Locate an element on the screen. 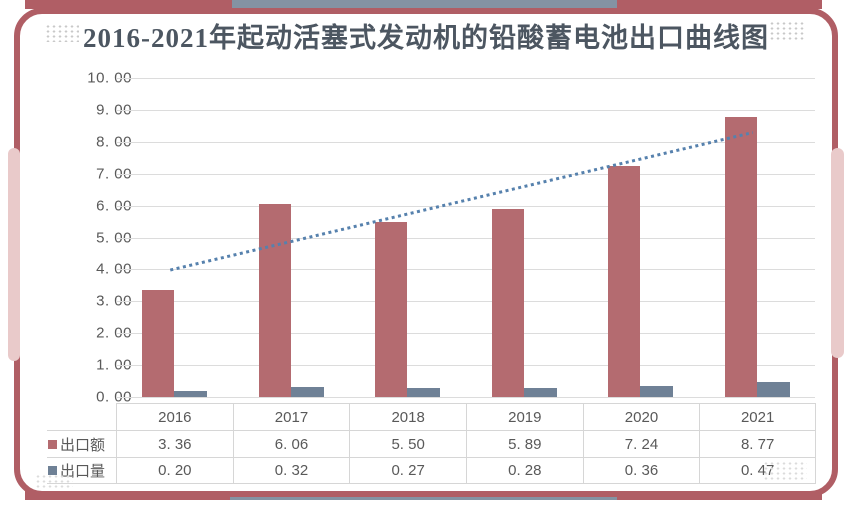 The image size is (852, 520). y-tick-label: 1. 00 is located at coordinates (114, 365).